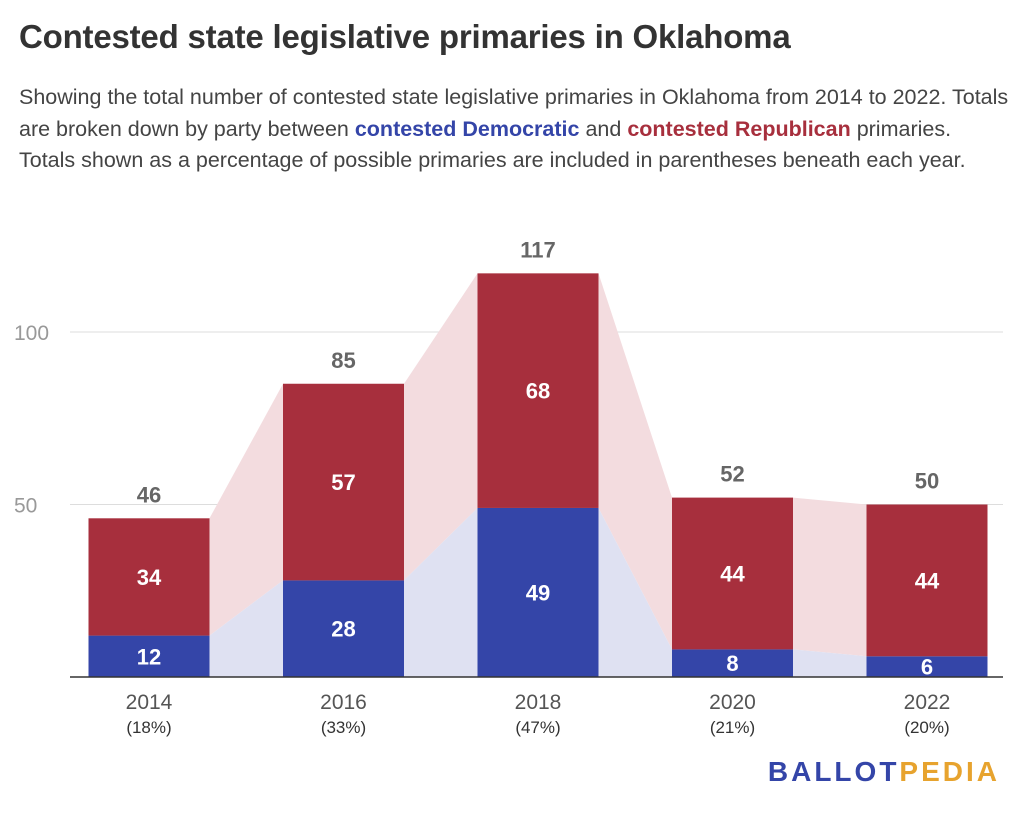 Image resolution: width=1024 pixels, height=817 pixels. I want to click on x-tick-sublabel: (20%), so click(926, 727).